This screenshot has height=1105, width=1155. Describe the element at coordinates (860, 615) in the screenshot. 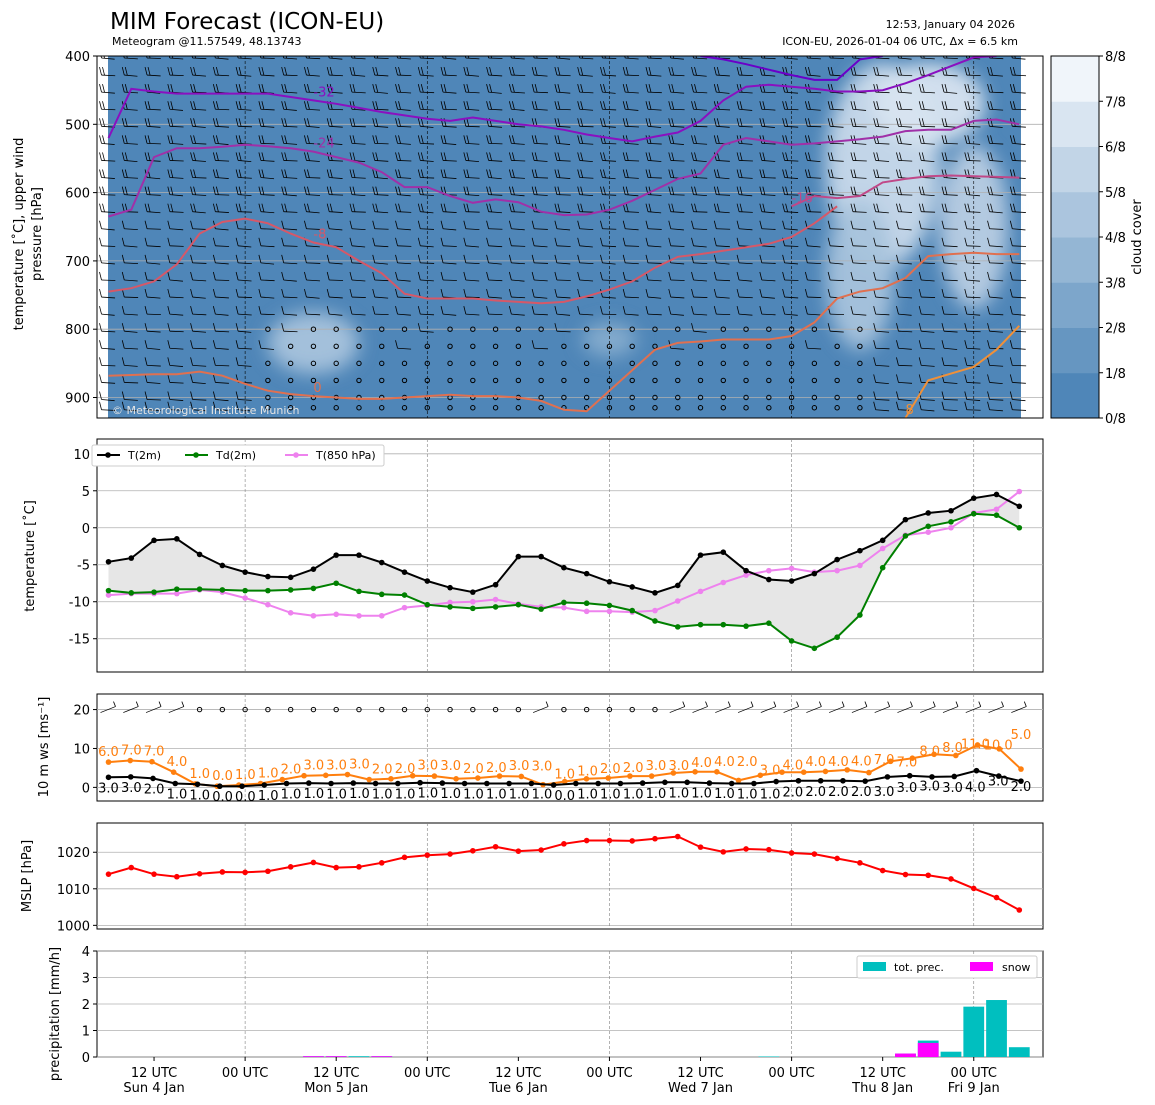

I see `td2m-point` at that location.